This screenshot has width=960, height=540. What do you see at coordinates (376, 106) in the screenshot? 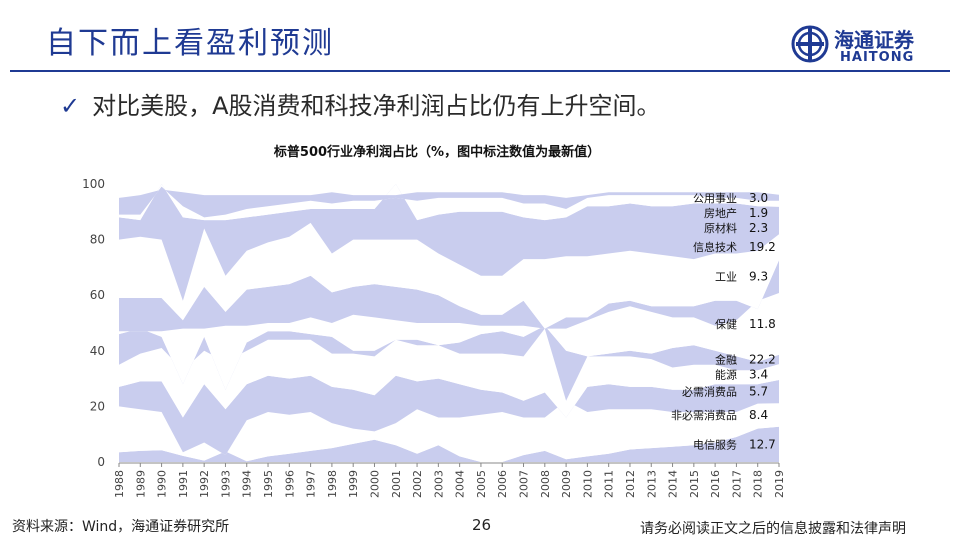
I see `bullet-text: 对比美股，A股消费和科技净利润占比仍有上升空间。` at bounding box center [376, 106].